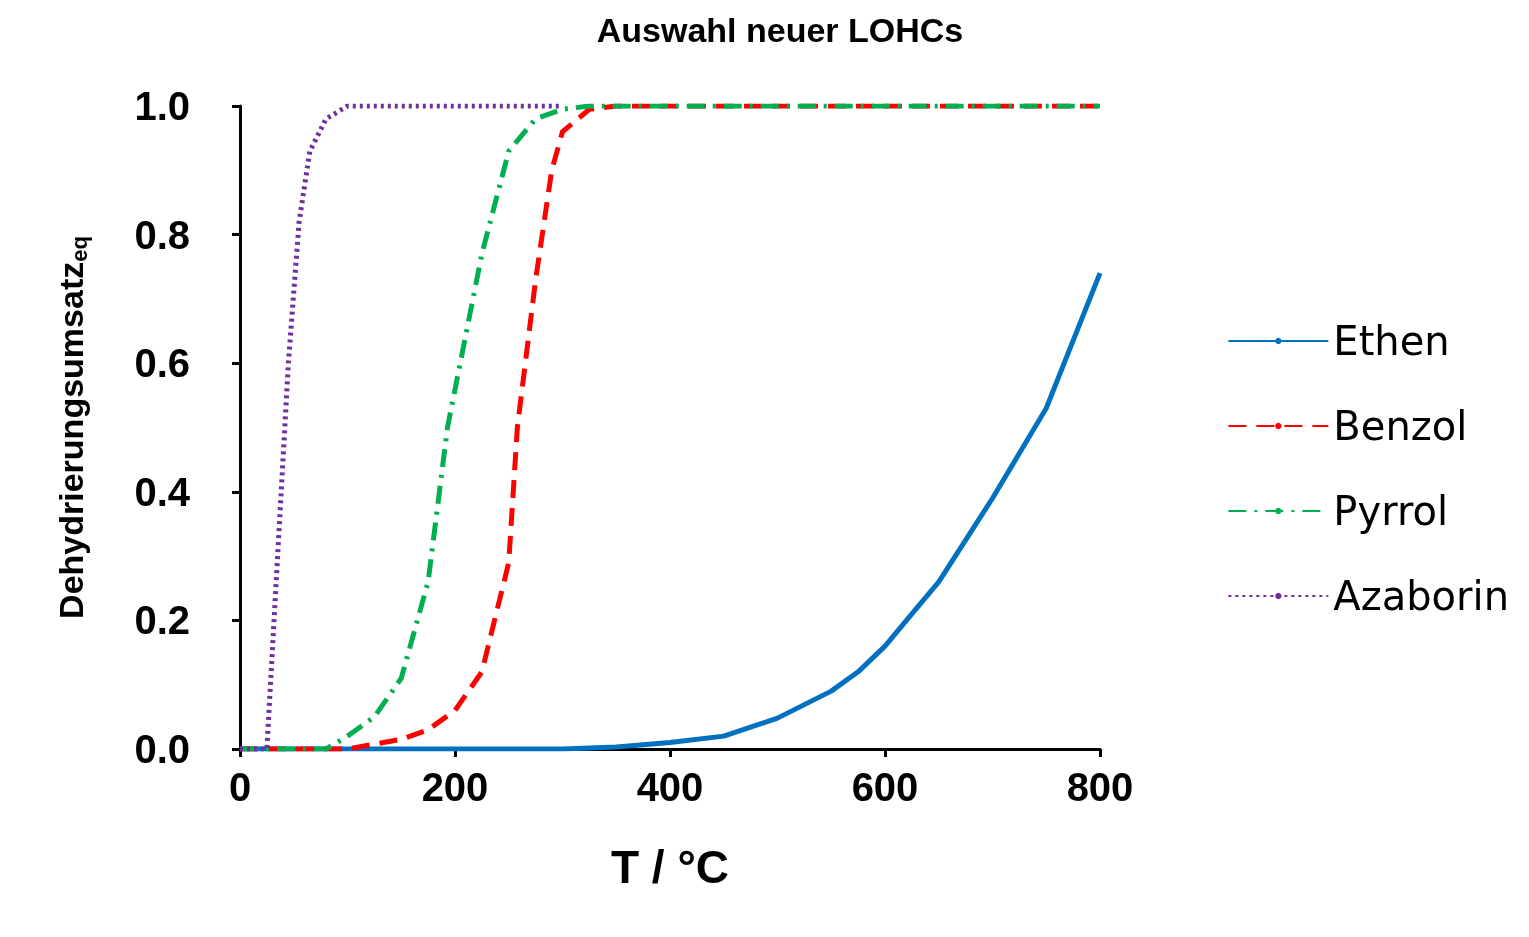  Describe the element at coordinates (455, 787) in the screenshot. I see `x-tick-label: 200` at that location.